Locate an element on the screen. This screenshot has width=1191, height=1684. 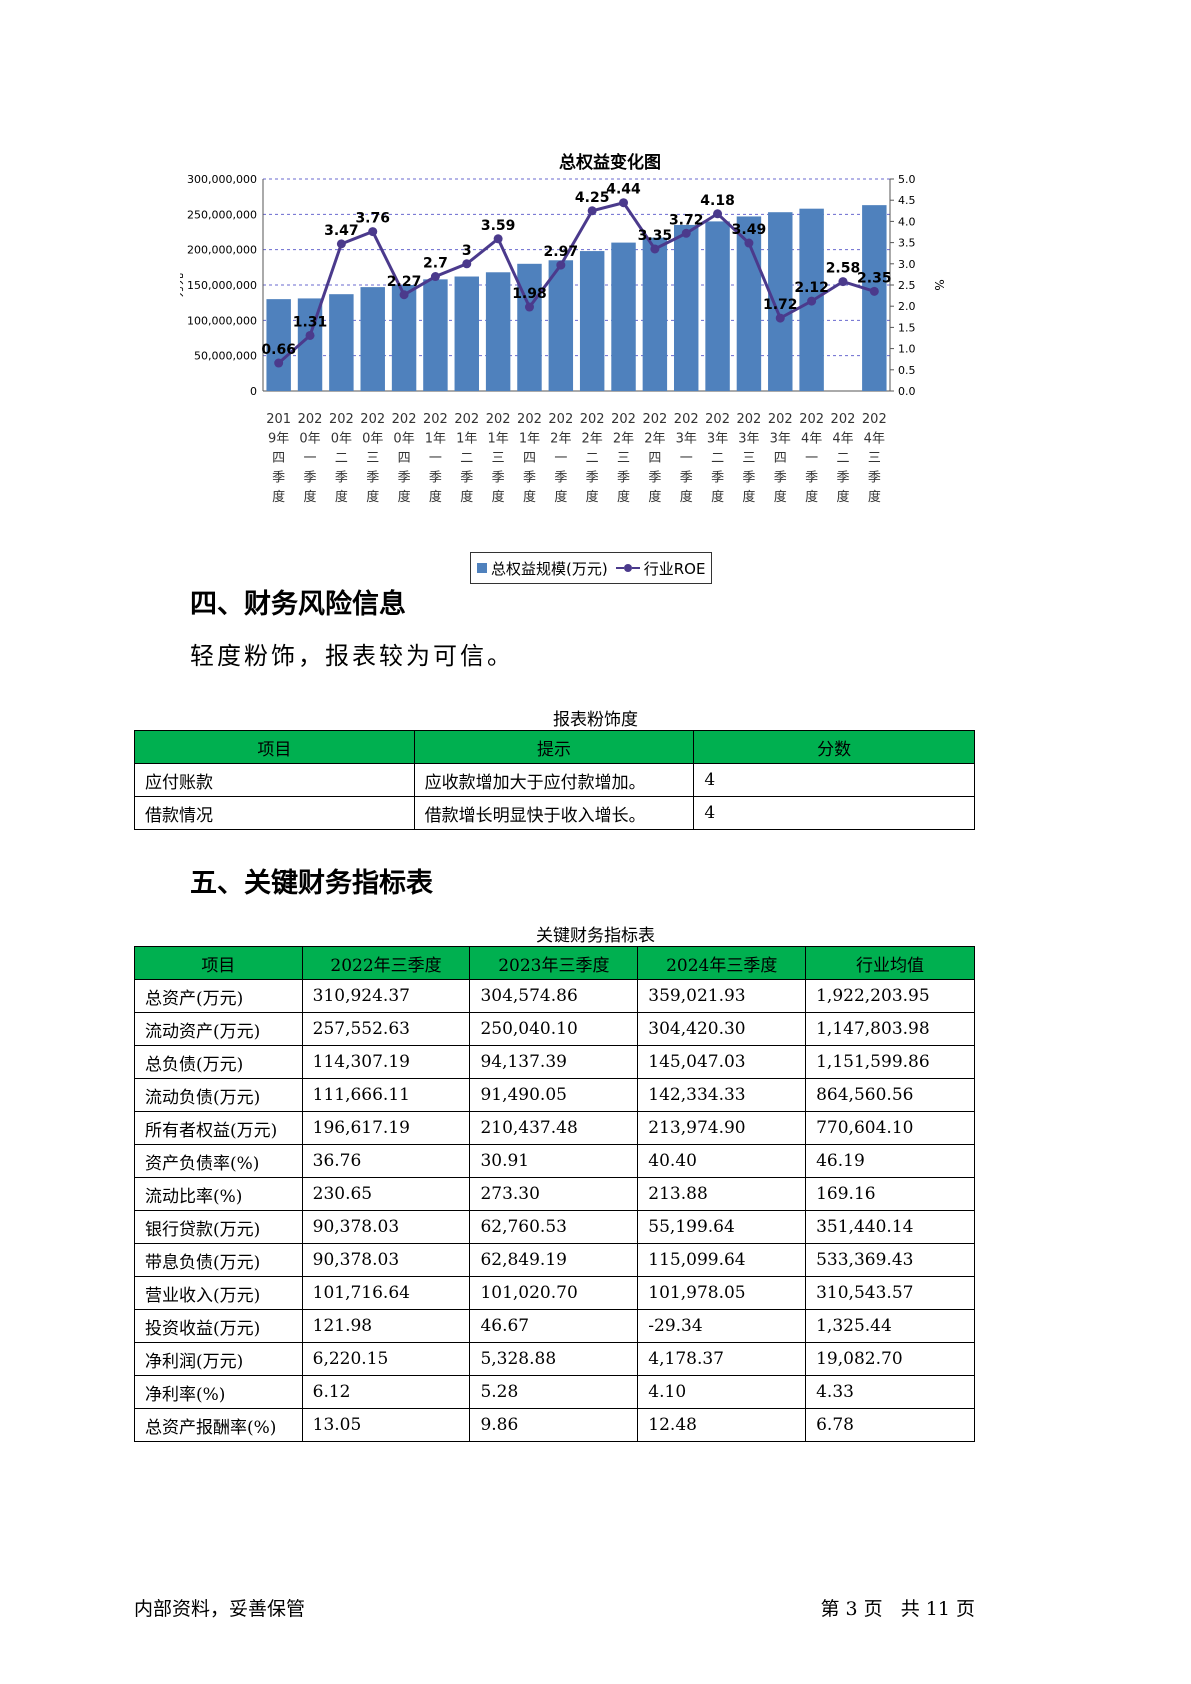
y-tick-label: 150,000,000 is located at coordinates (222, 285).